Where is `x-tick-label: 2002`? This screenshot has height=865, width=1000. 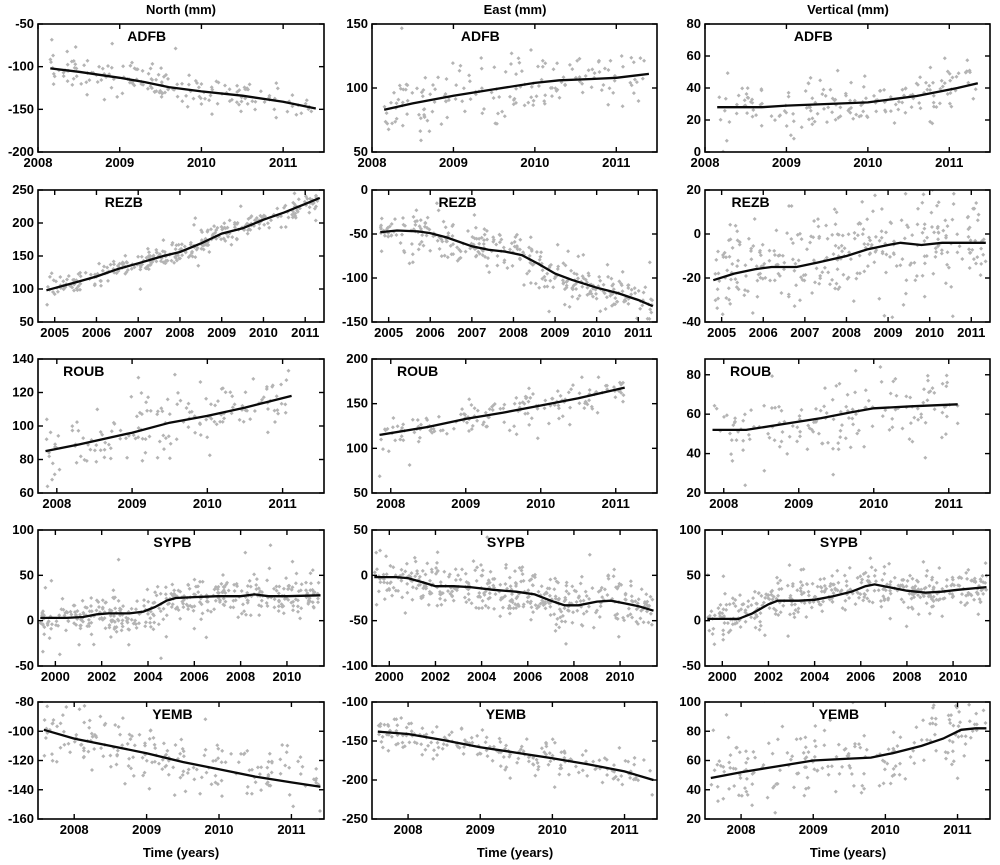
x-tick-label: 2002 is located at coordinates (768, 676).